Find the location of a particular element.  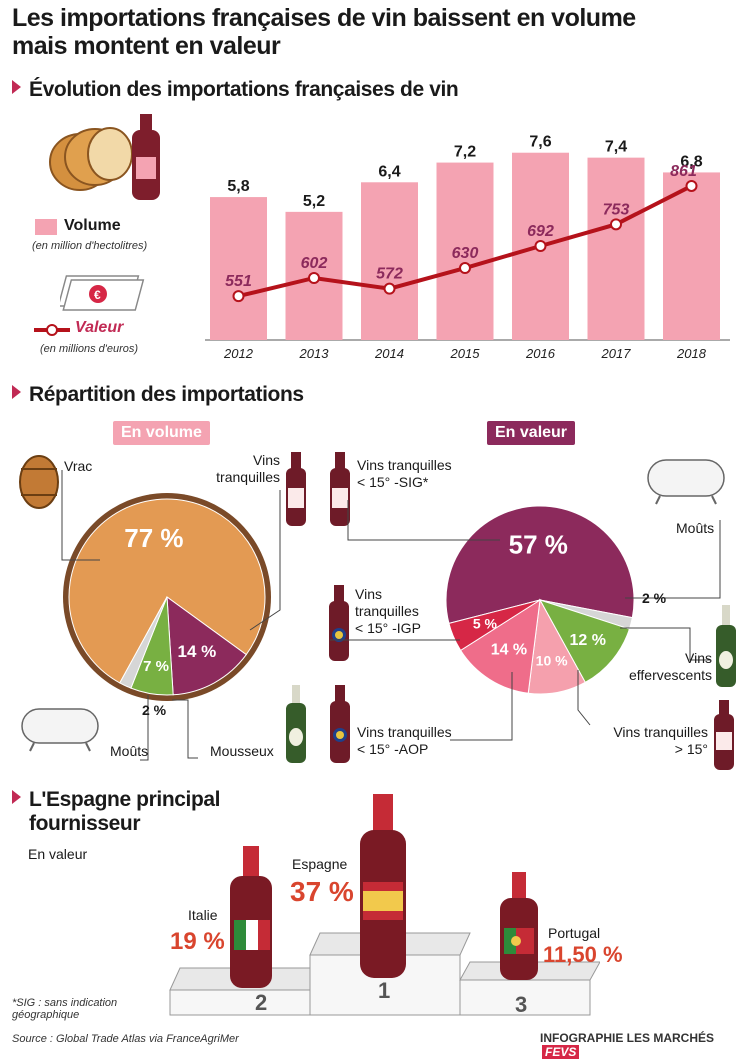

bottle-italie is located at coordinates (251, 917).